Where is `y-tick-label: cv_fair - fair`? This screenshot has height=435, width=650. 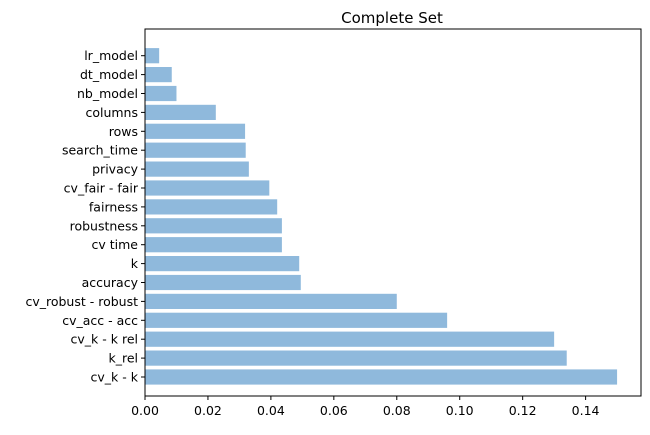
y-tick-label: cv_fair - fair is located at coordinates (101, 188).